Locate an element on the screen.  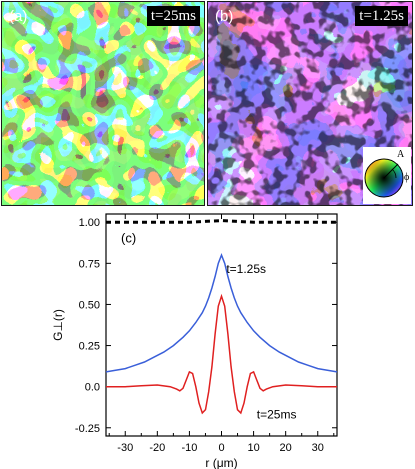
amplitude-arrow is located at coordinates (391, 171).